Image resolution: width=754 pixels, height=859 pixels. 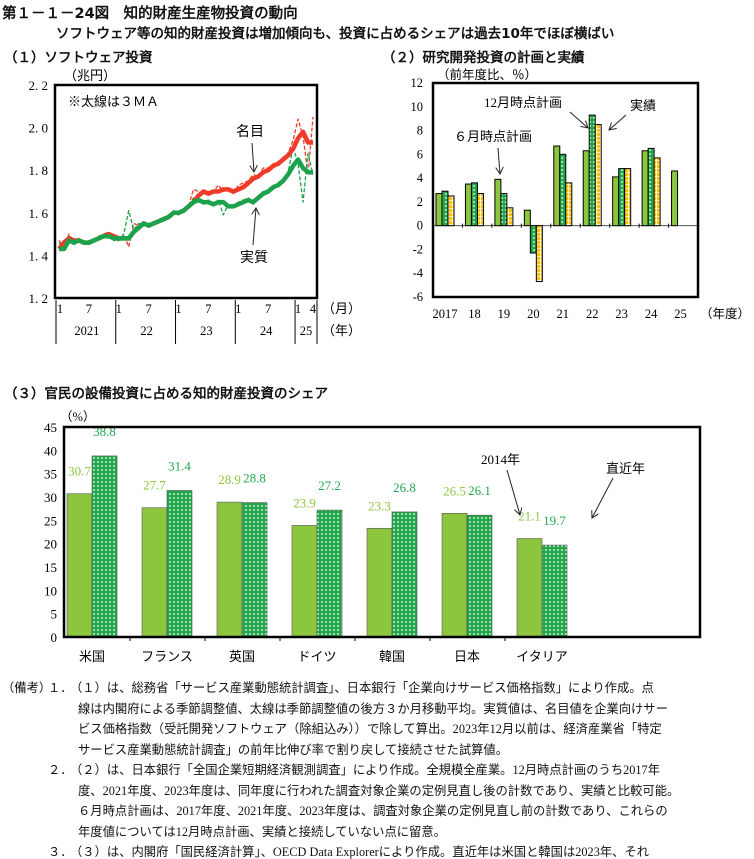 What do you see at coordinates (206, 331) in the screenshot?
I see `x-year-label: 23` at bounding box center [206, 331].